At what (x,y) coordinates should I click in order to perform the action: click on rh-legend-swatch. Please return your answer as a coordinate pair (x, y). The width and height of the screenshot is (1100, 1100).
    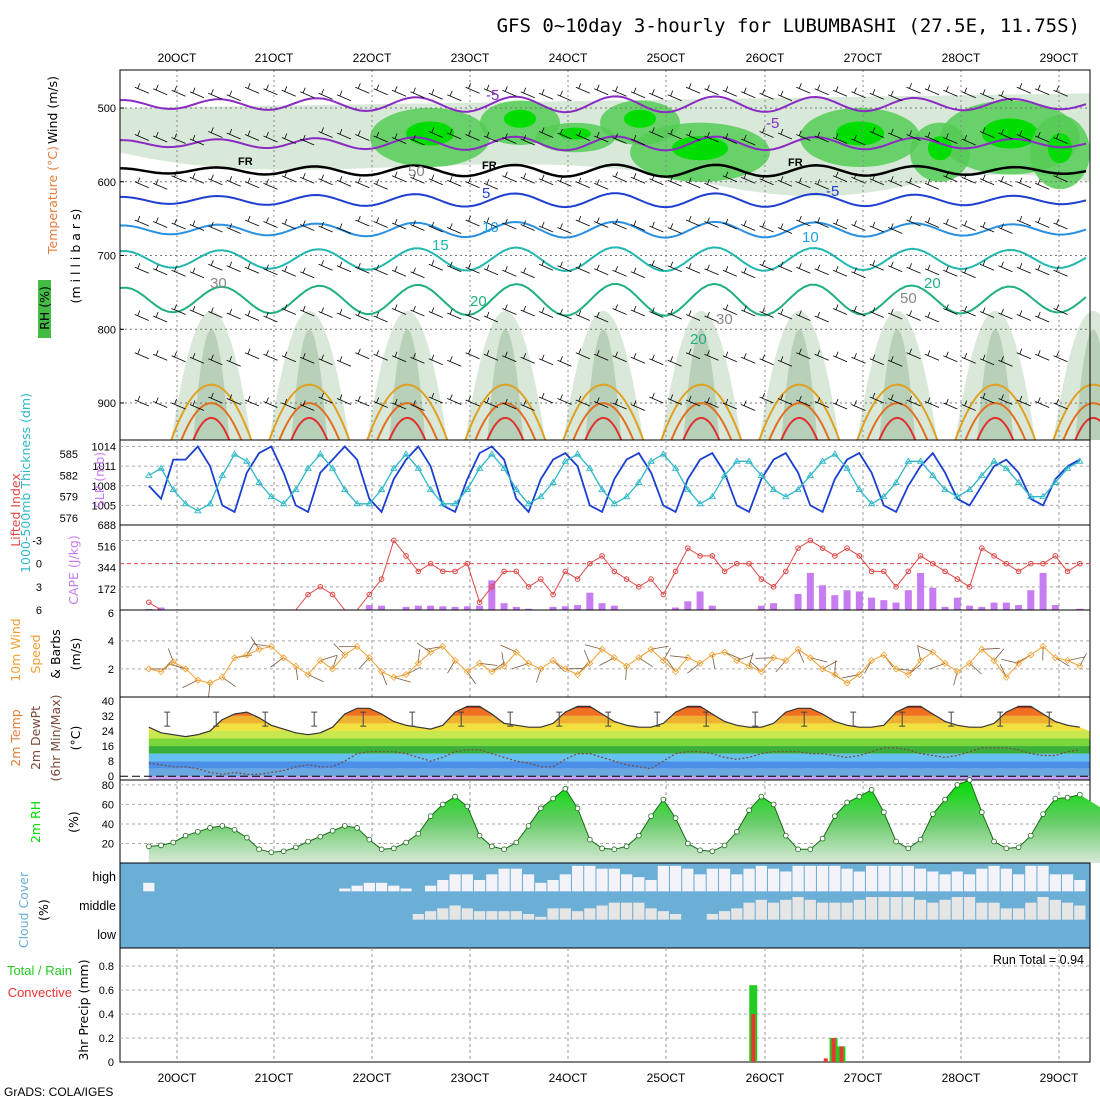
    Looking at the image, I should click on (44, 309).